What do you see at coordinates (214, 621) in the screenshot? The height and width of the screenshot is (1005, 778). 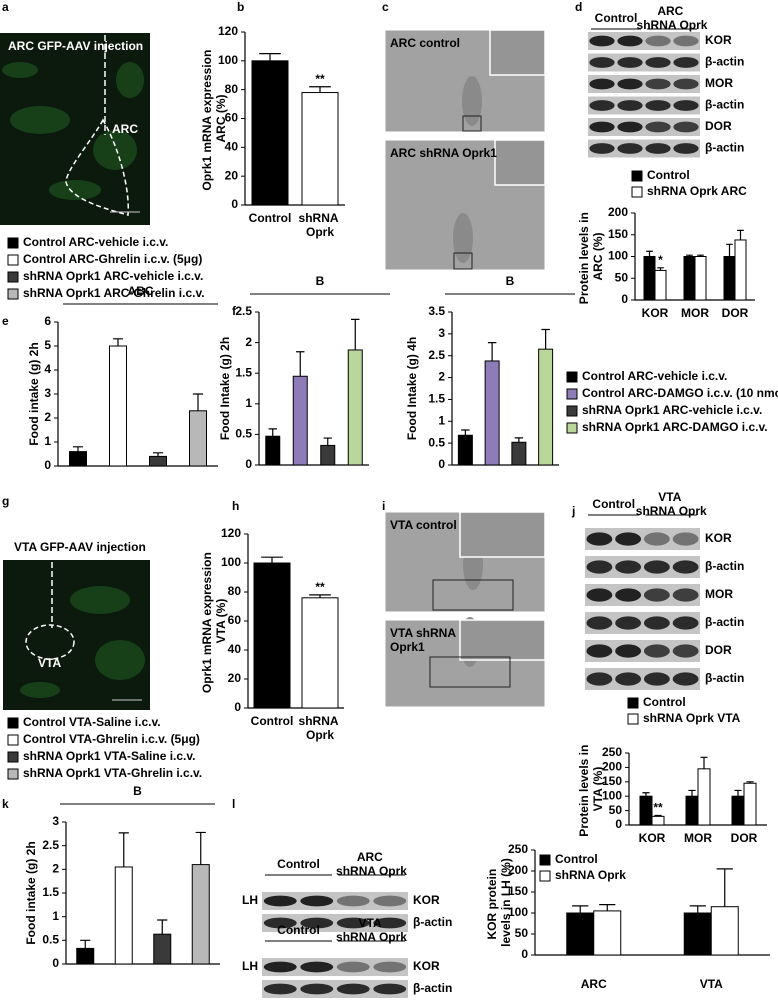 I see `y-axis-label: Oprk1 mRNA expression VTA (%)` at bounding box center [214, 621].